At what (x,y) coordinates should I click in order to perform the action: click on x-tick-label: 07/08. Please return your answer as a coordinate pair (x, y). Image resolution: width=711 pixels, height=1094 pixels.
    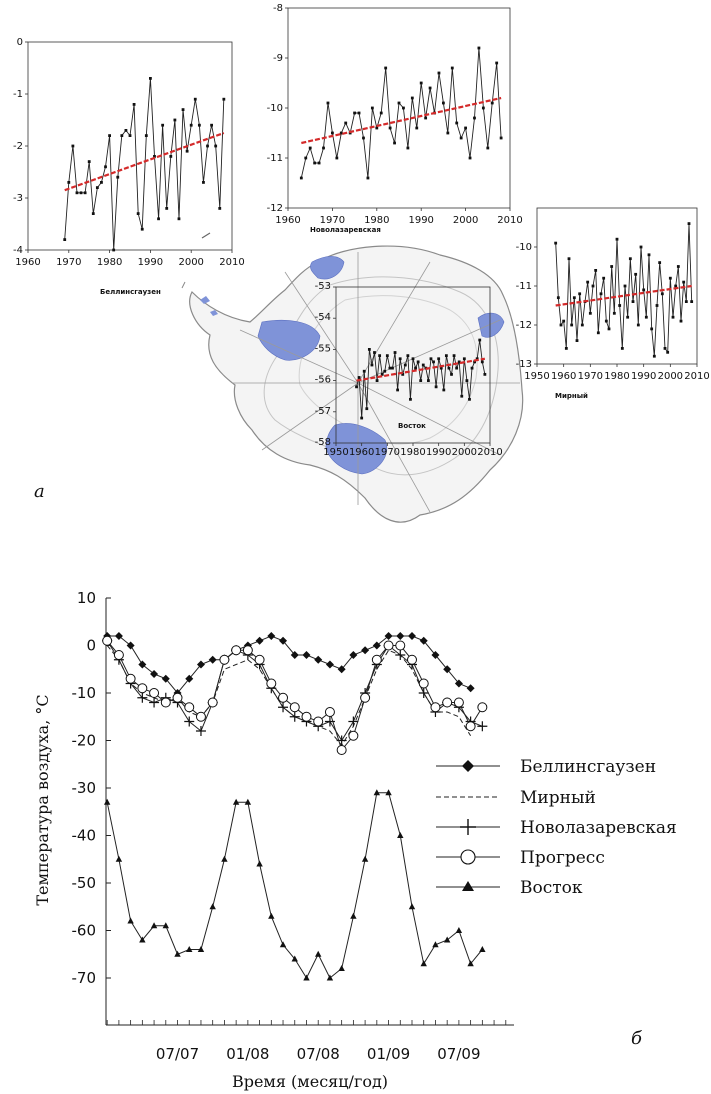
    Looking at the image, I should click on (318, 1054).